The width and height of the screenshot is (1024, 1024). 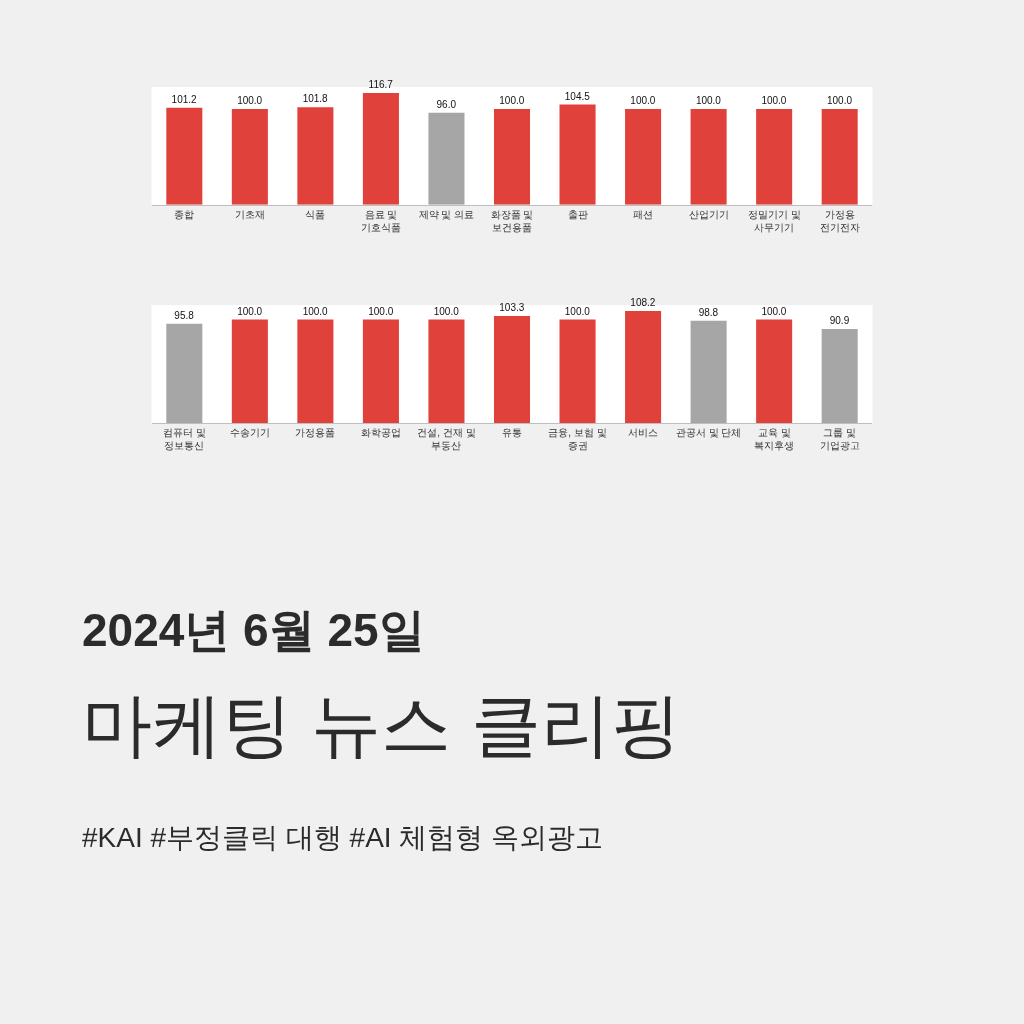 What do you see at coordinates (446, 214) in the screenshot?
I see `x-tick-label: 제약 및 의료` at bounding box center [446, 214].